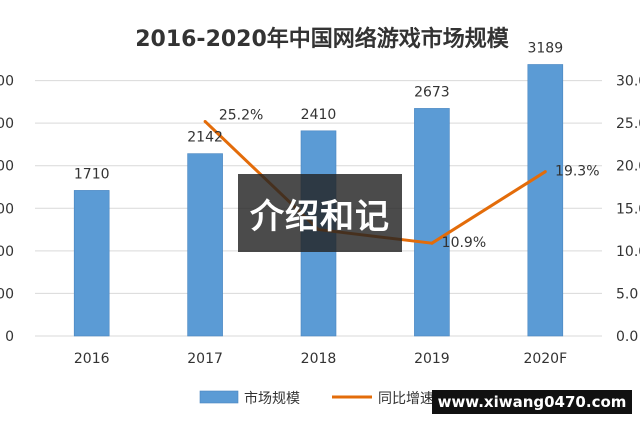  Describe the element at coordinates (627, 294) in the screenshot. I see `y-right-tick-label: 5.0` at that location.